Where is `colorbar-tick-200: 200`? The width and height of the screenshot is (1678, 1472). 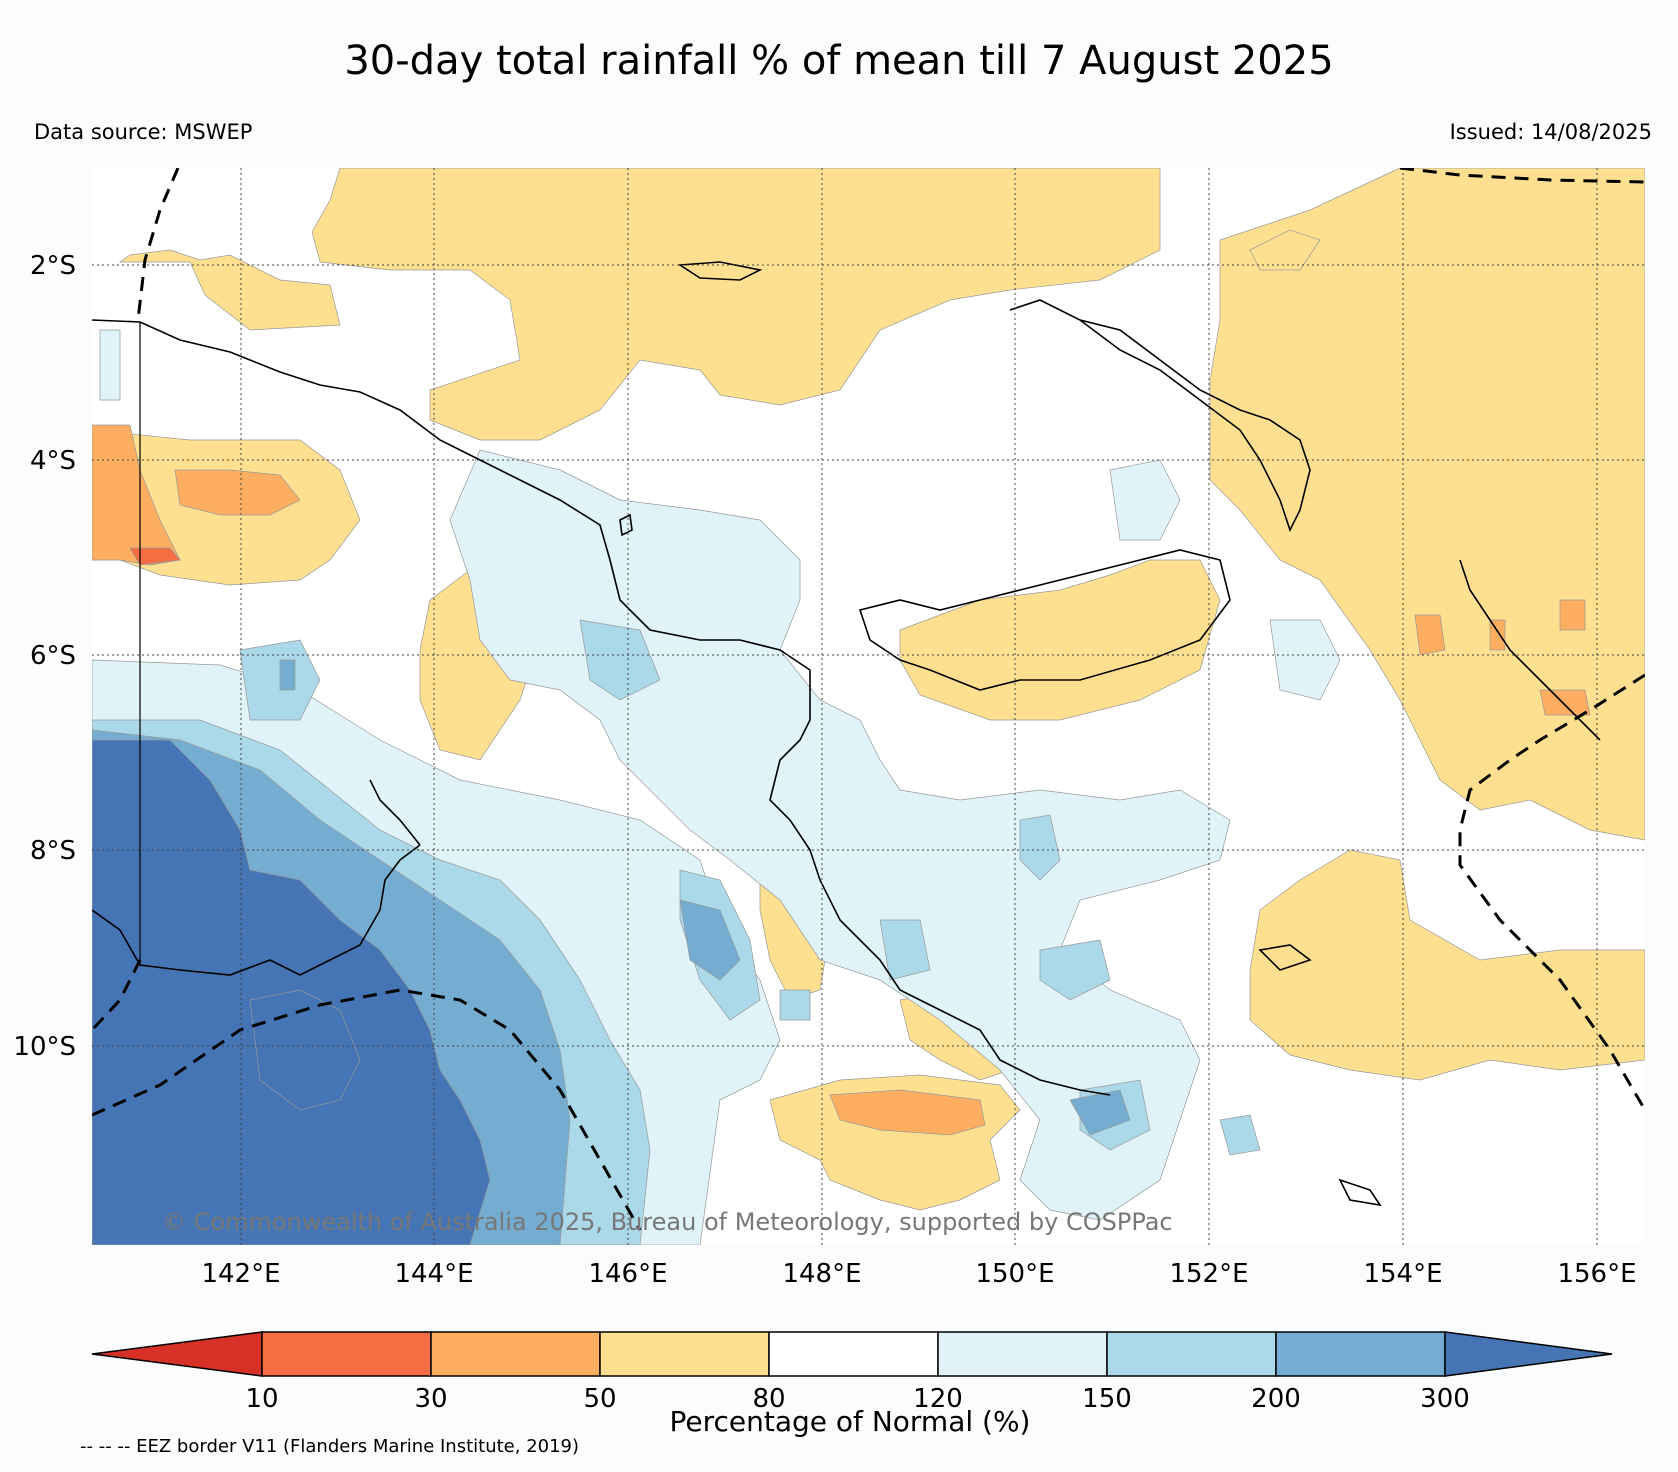 colorbar-tick-200: 200 is located at coordinates (1276, 1399).